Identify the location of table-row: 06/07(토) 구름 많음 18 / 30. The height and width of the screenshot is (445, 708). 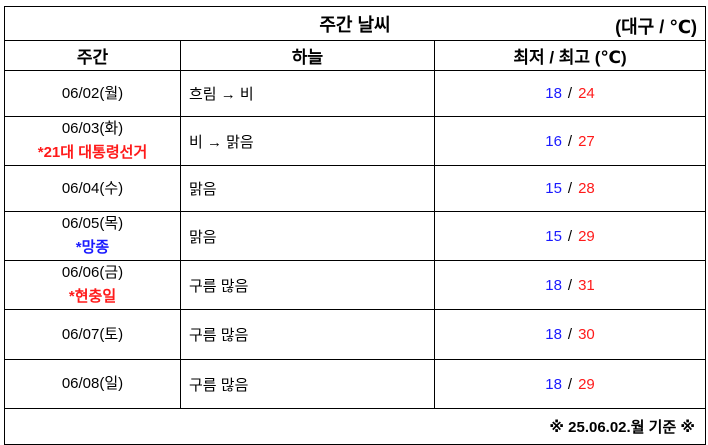
(355, 334).